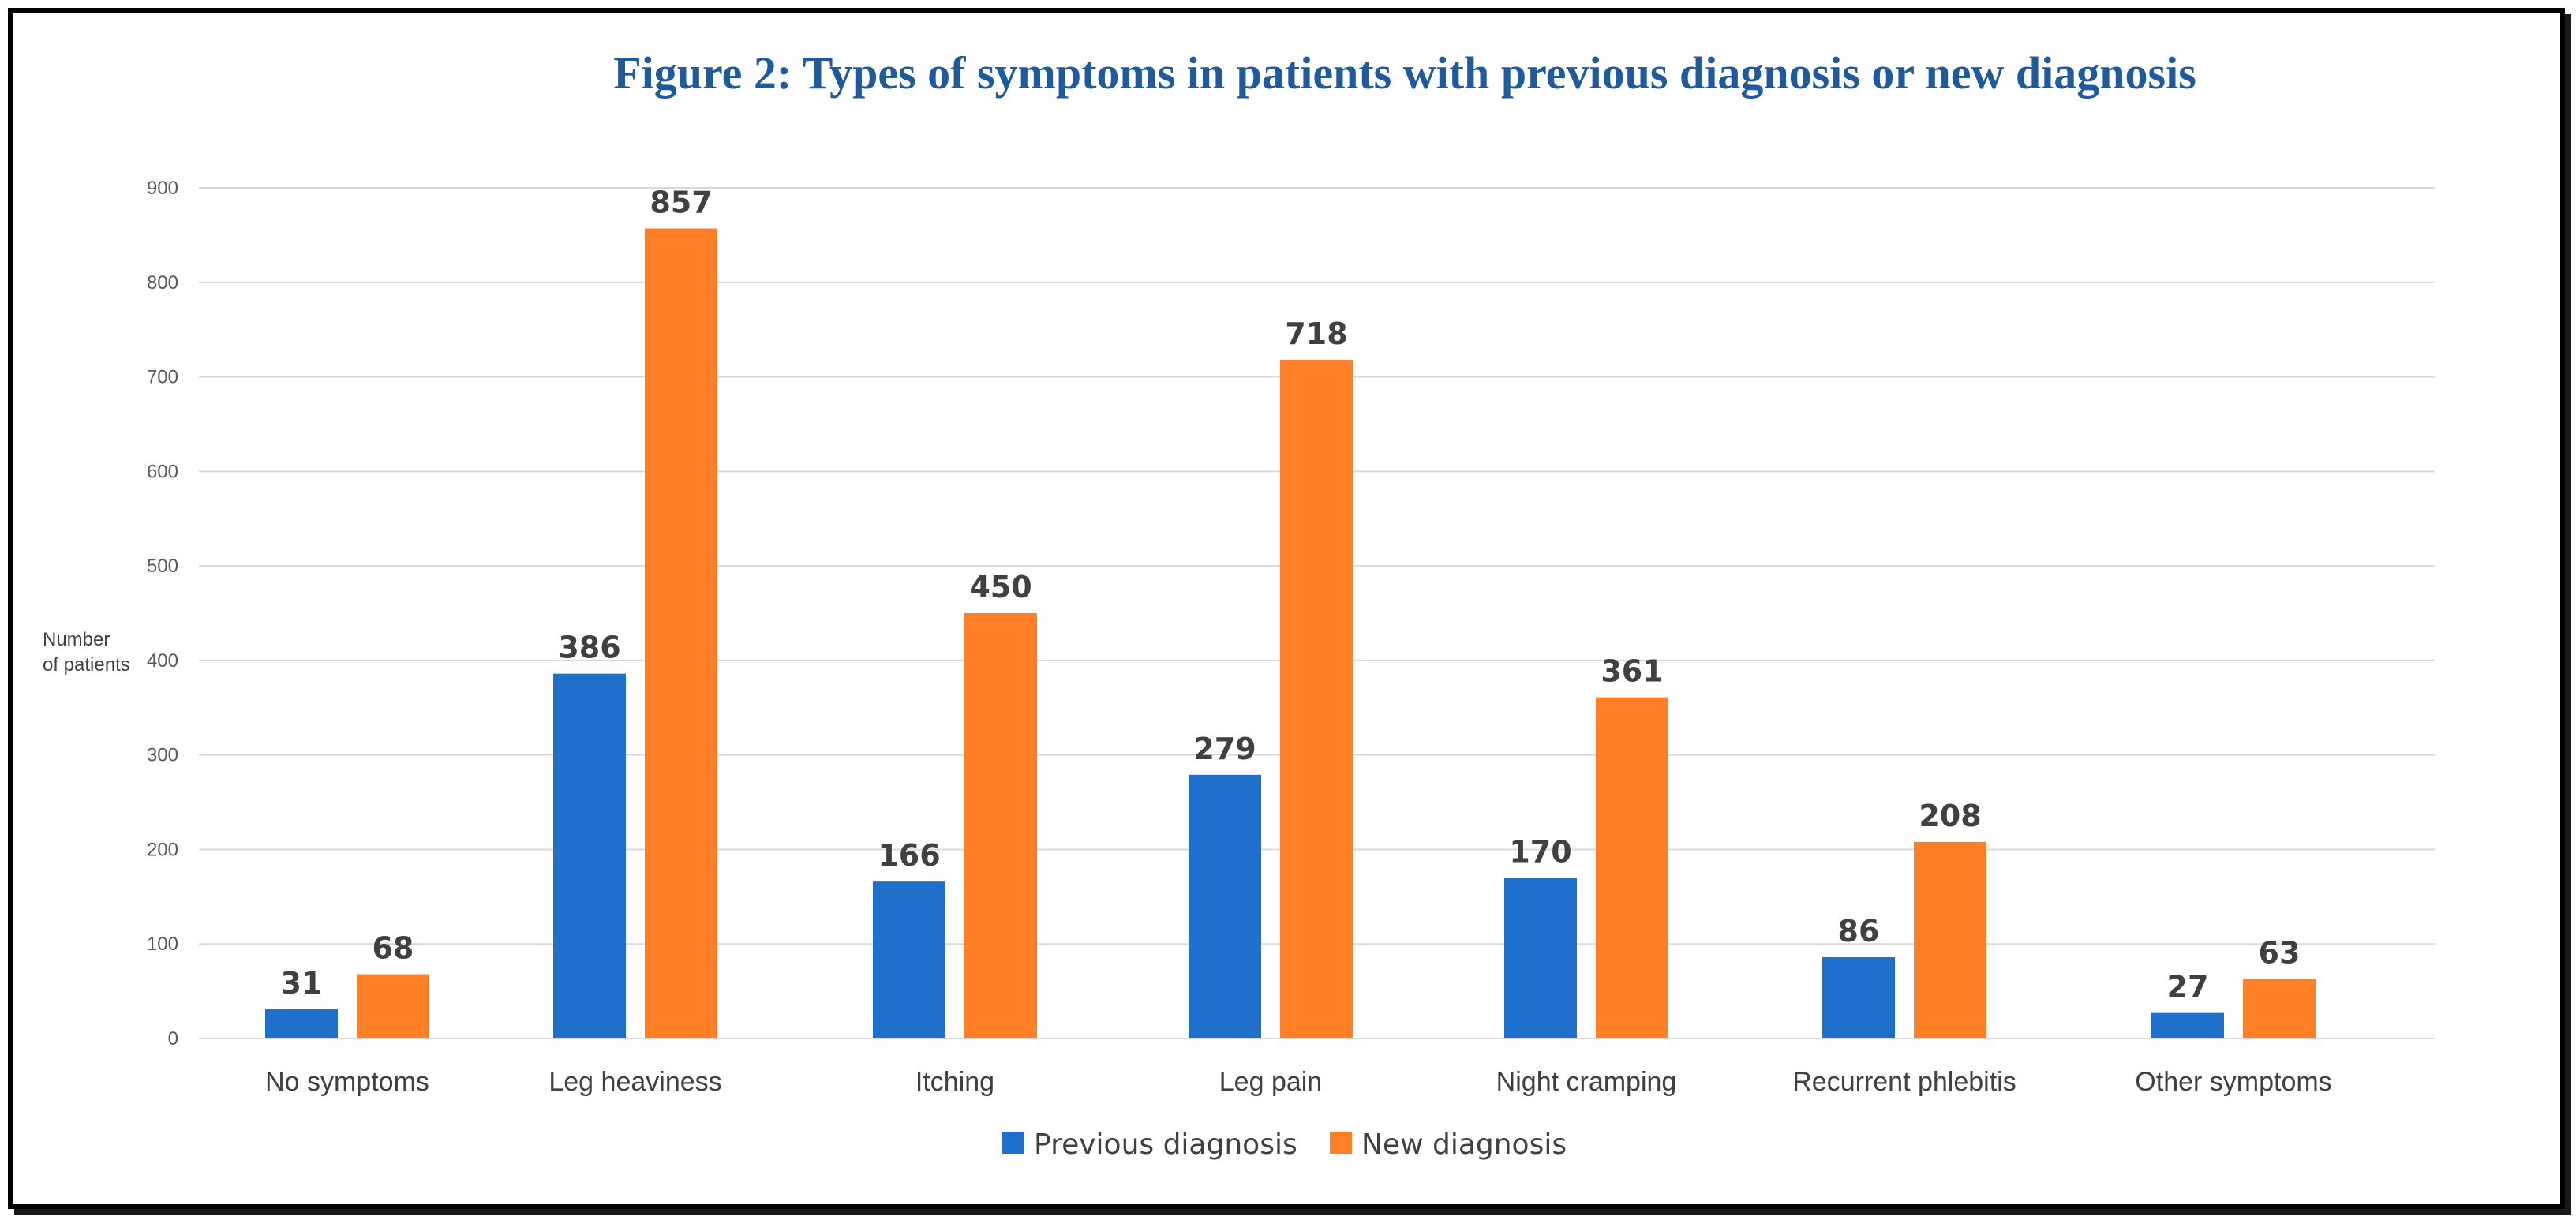 The width and height of the screenshot is (2576, 1220). I want to click on y-axis-label-line-2: of patients, so click(86, 664).